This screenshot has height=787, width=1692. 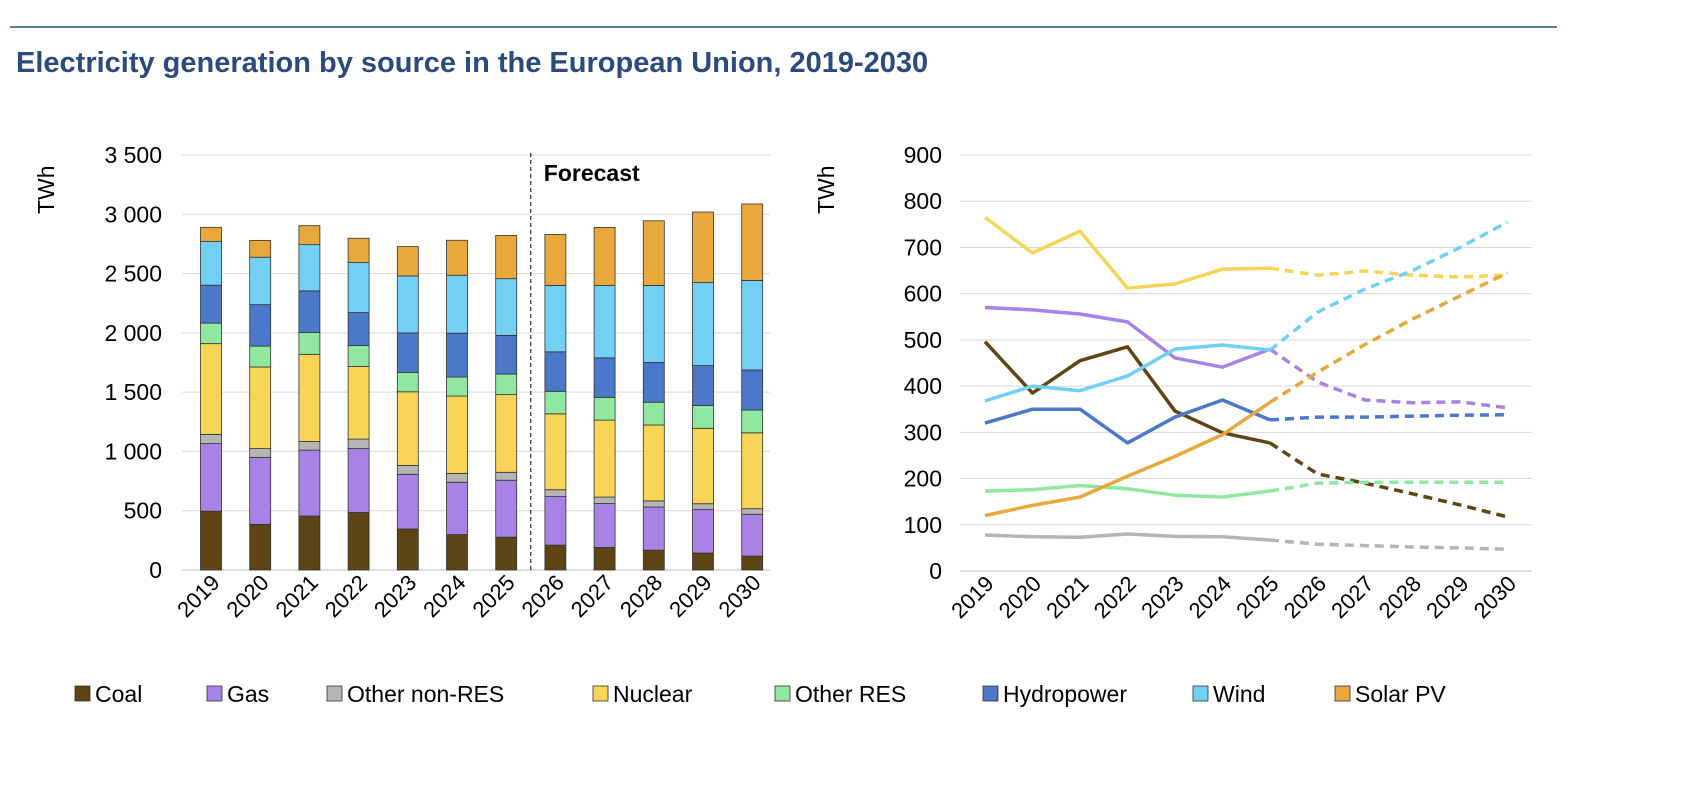 I want to click on y-tick-label: 3 000, so click(x=133, y=214).